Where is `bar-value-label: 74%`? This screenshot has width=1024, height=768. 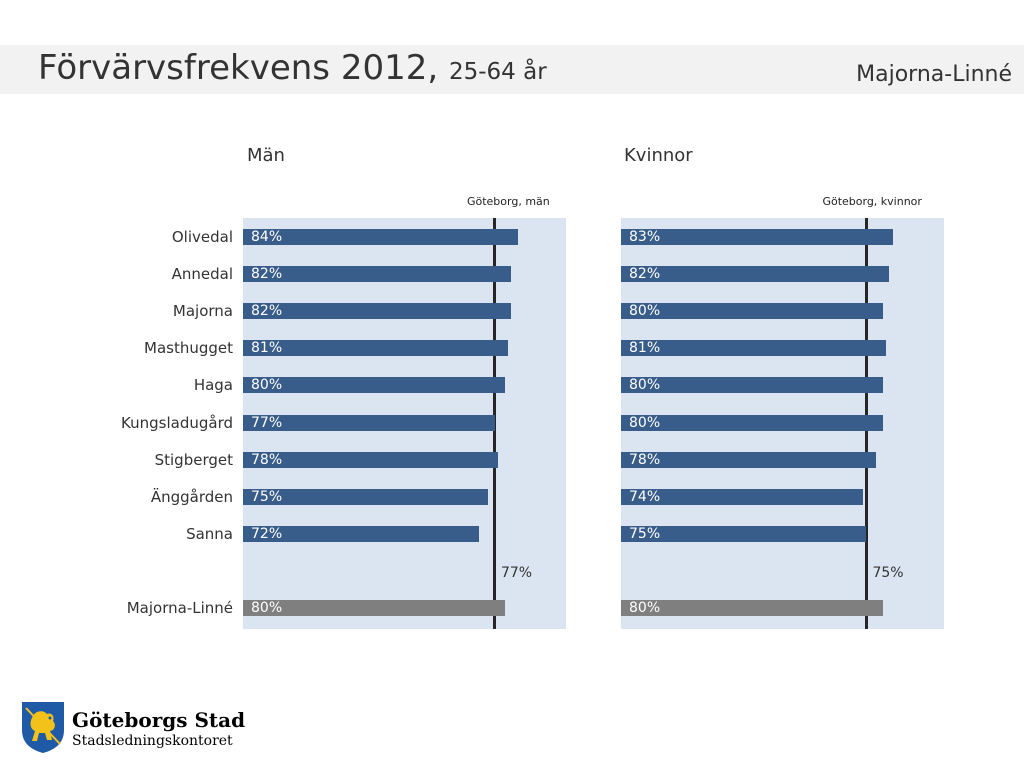 bar-value-label: 74% is located at coordinates (645, 497).